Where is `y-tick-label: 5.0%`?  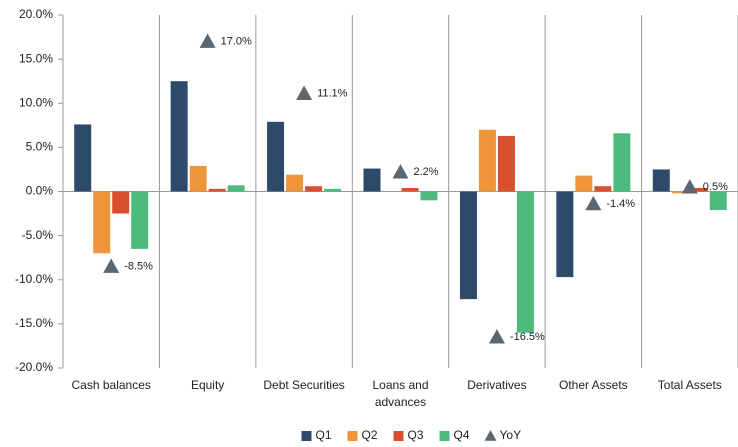 y-tick-label: 5.0% is located at coordinates (40, 147).